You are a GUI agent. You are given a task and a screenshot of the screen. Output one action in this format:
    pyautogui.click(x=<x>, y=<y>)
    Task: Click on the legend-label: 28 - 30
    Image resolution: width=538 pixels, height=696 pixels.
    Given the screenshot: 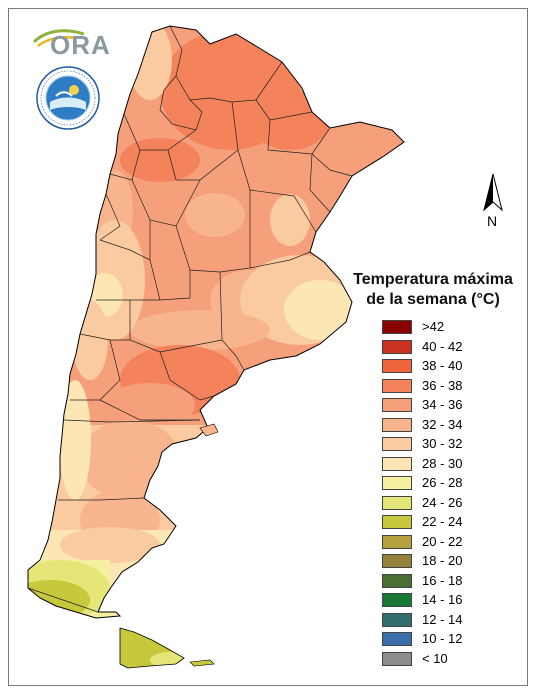 What is the action you would take?
    pyautogui.click(x=442, y=463)
    